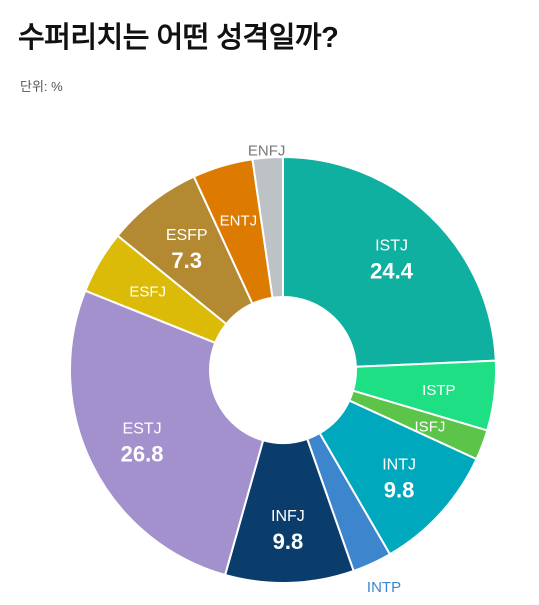 This screenshot has width=539, height=605. What do you see at coordinates (178, 38) in the screenshot?
I see `chart-title: 수퍼리치는 어떤 성격일까?` at bounding box center [178, 38].